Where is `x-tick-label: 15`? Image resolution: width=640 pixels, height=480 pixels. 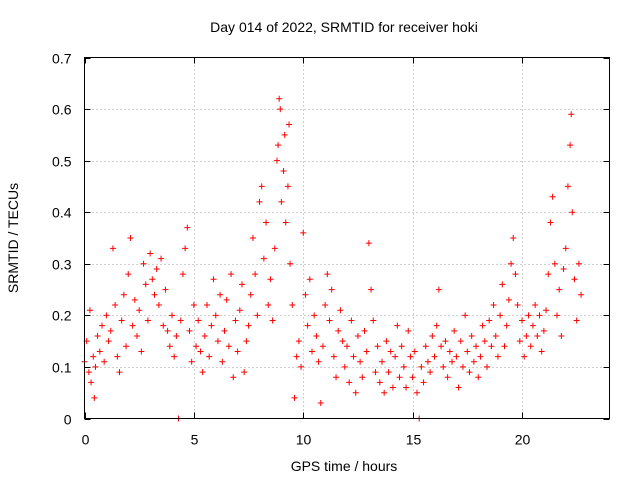 x-tick-label: 15 is located at coordinates (414, 440).